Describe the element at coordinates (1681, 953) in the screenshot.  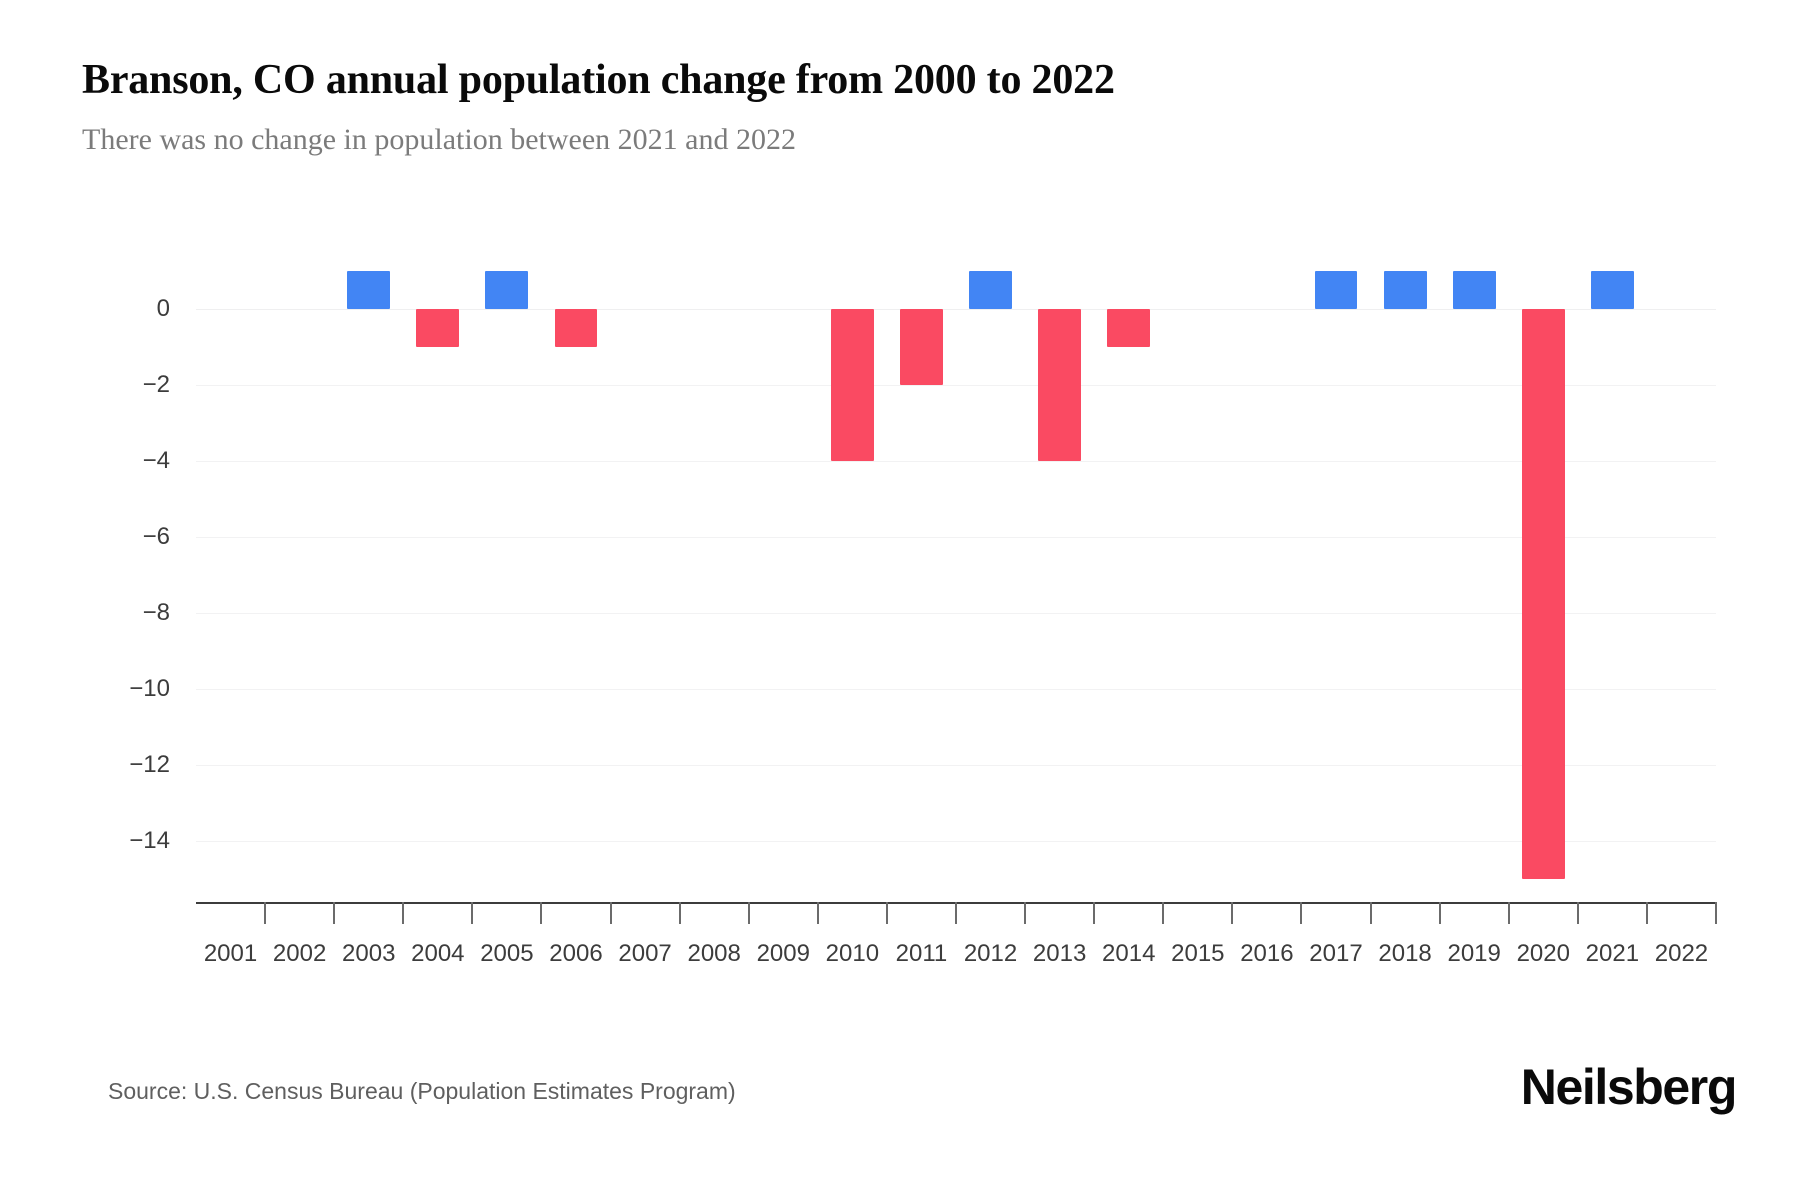
I see `x-axis-label-2022: 2022` at that location.